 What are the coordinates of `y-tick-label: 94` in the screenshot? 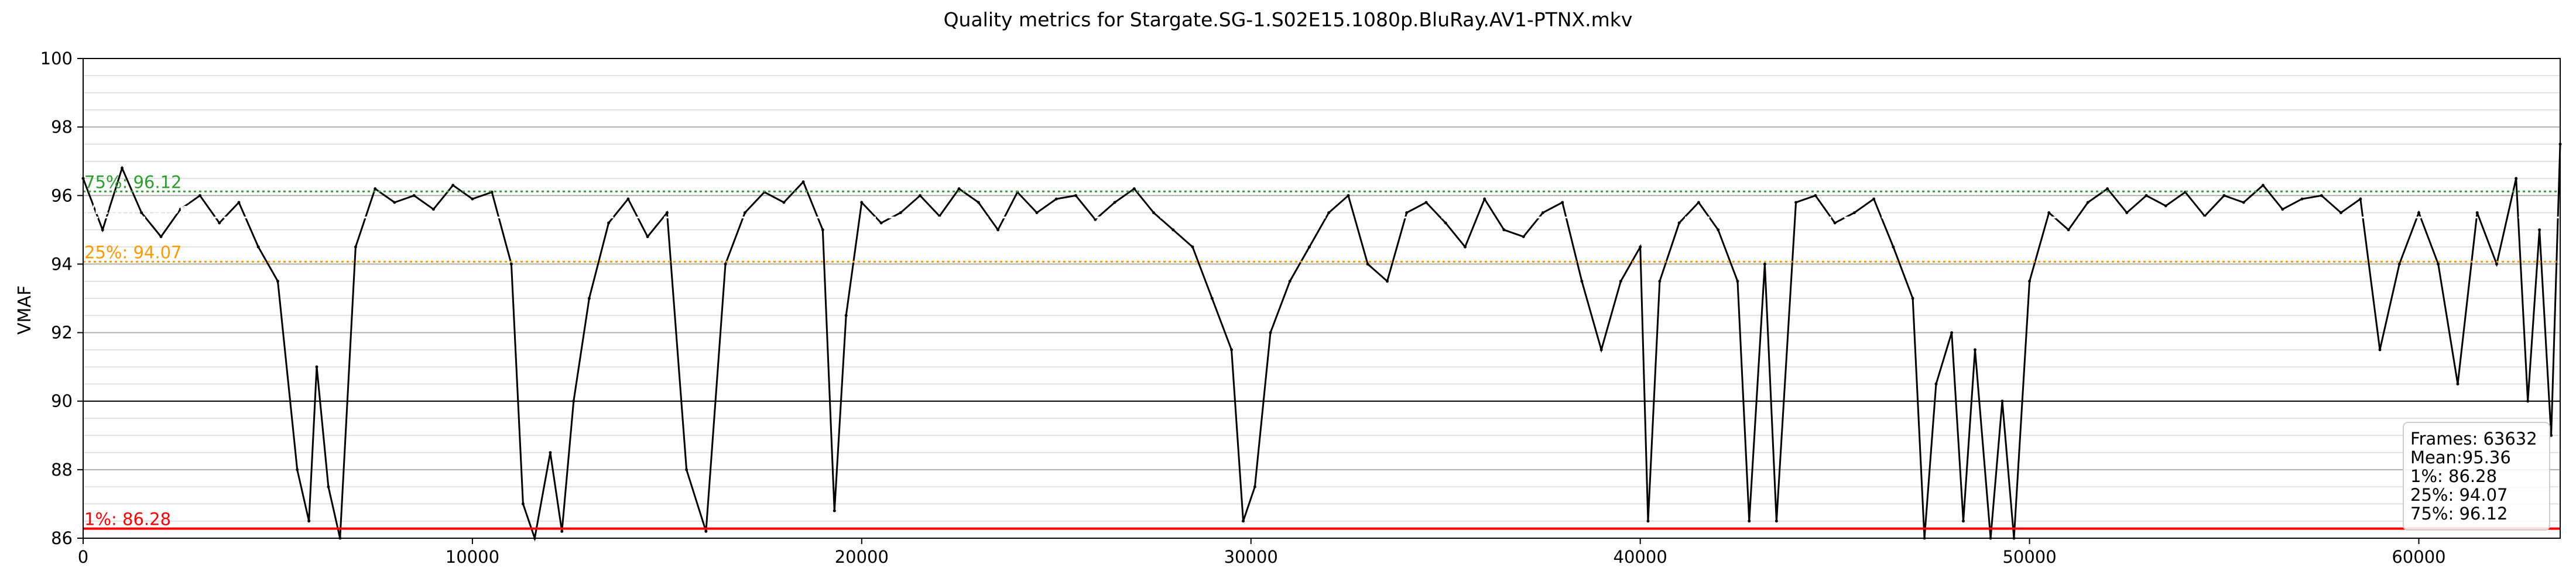 It's located at (62, 264).